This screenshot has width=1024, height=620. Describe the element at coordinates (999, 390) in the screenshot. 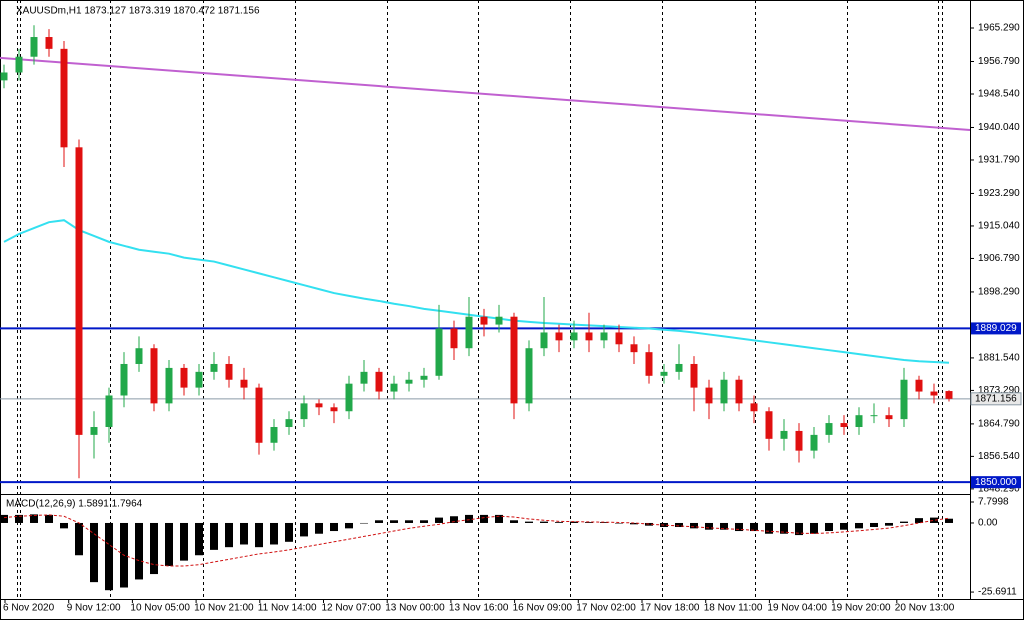

I see `y-tick-label: 1873.290` at that location.